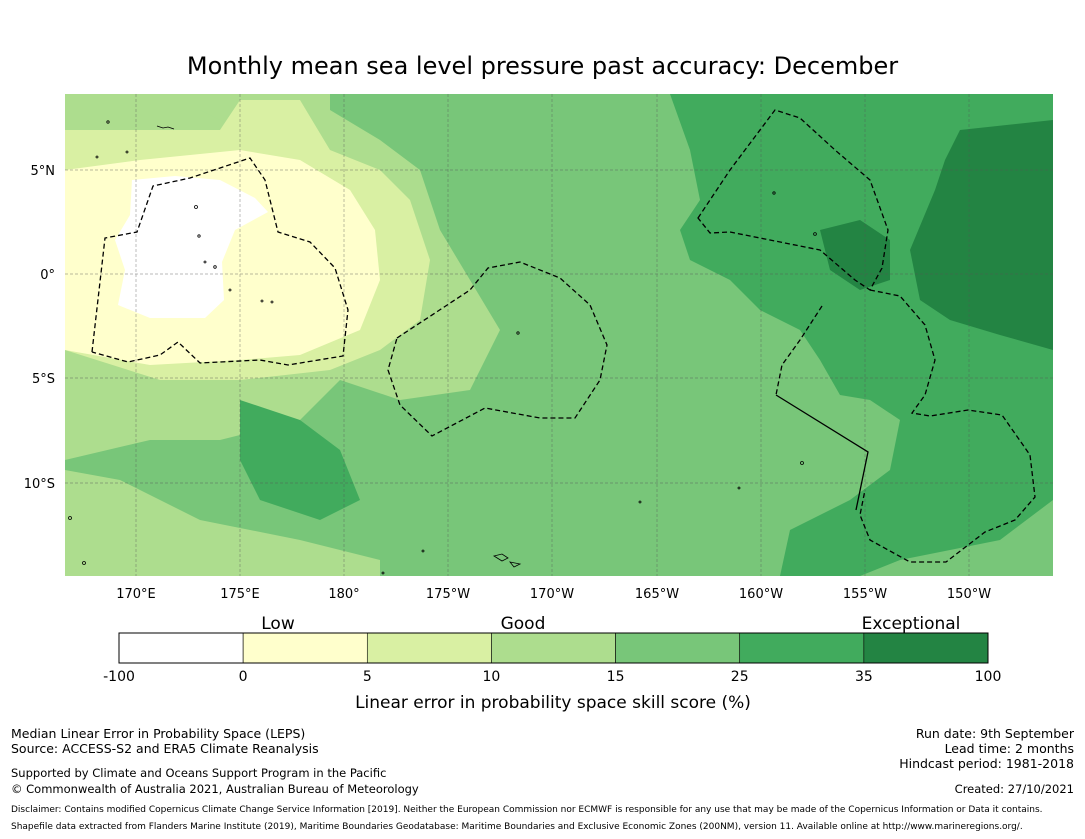 The height and width of the screenshot is (839, 1085). I want to click on colorbar-tick-label: 35, so click(864, 677).